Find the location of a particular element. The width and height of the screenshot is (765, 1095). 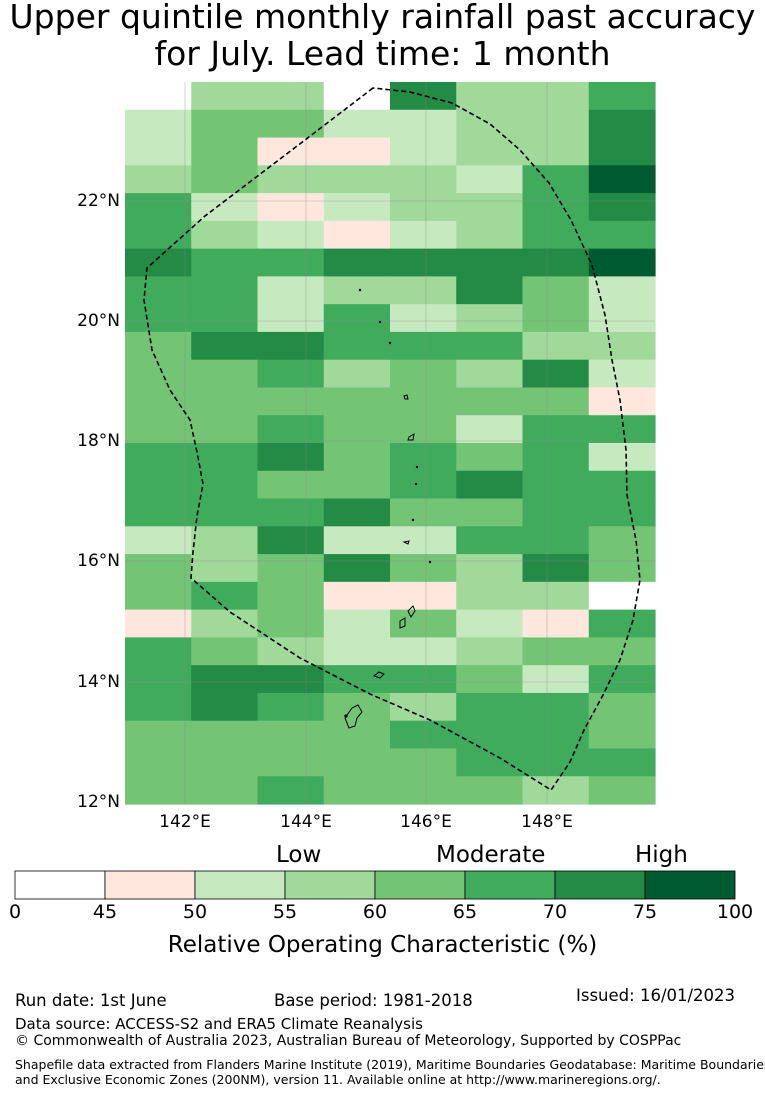

lat-label-12n: 12°N is located at coordinates (98, 802).